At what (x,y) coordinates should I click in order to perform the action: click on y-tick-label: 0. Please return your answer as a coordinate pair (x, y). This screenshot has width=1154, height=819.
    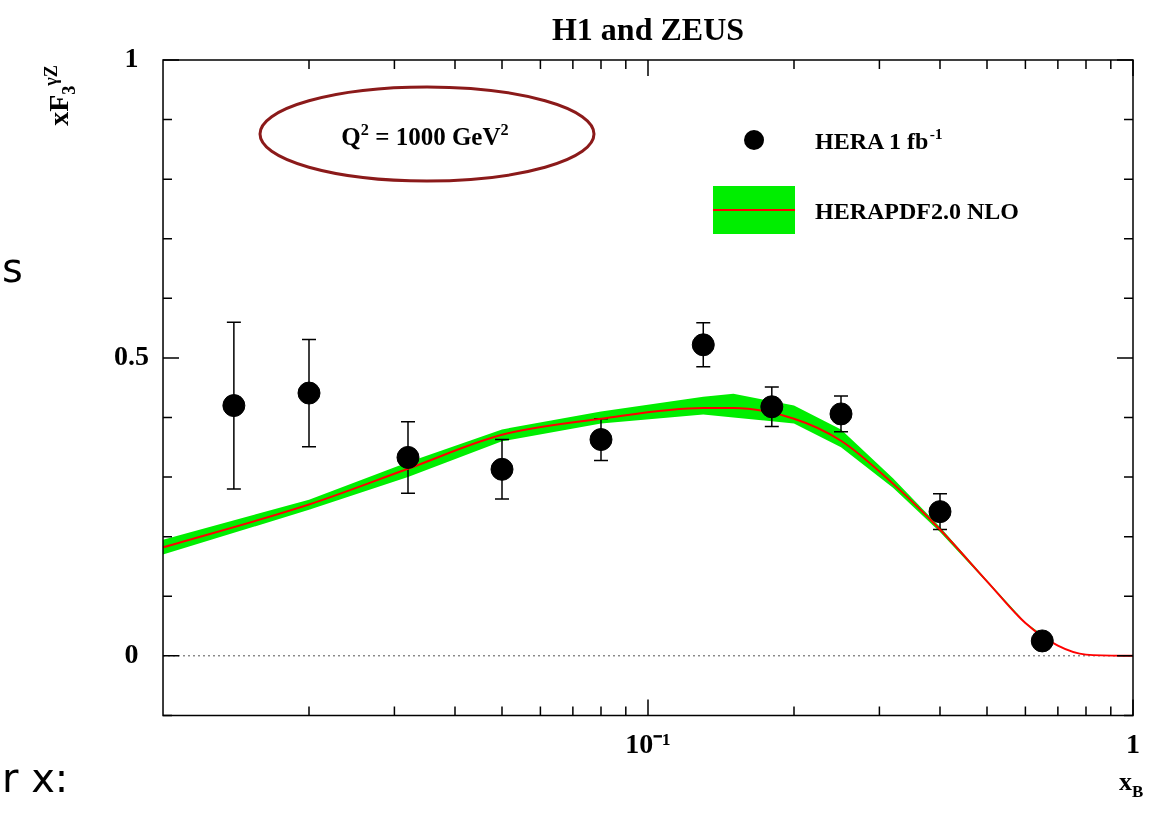
    Looking at the image, I should click on (131, 654).